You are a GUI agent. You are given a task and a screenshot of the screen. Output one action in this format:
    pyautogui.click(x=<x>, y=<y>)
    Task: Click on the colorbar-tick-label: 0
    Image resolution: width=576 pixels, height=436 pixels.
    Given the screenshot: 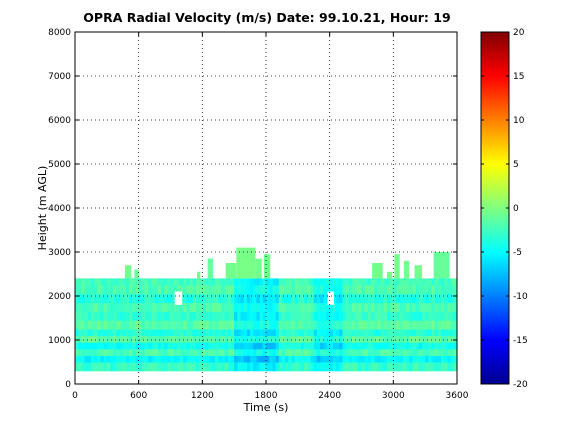 What is the action you would take?
    pyautogui.click(x=516, y=209)
    